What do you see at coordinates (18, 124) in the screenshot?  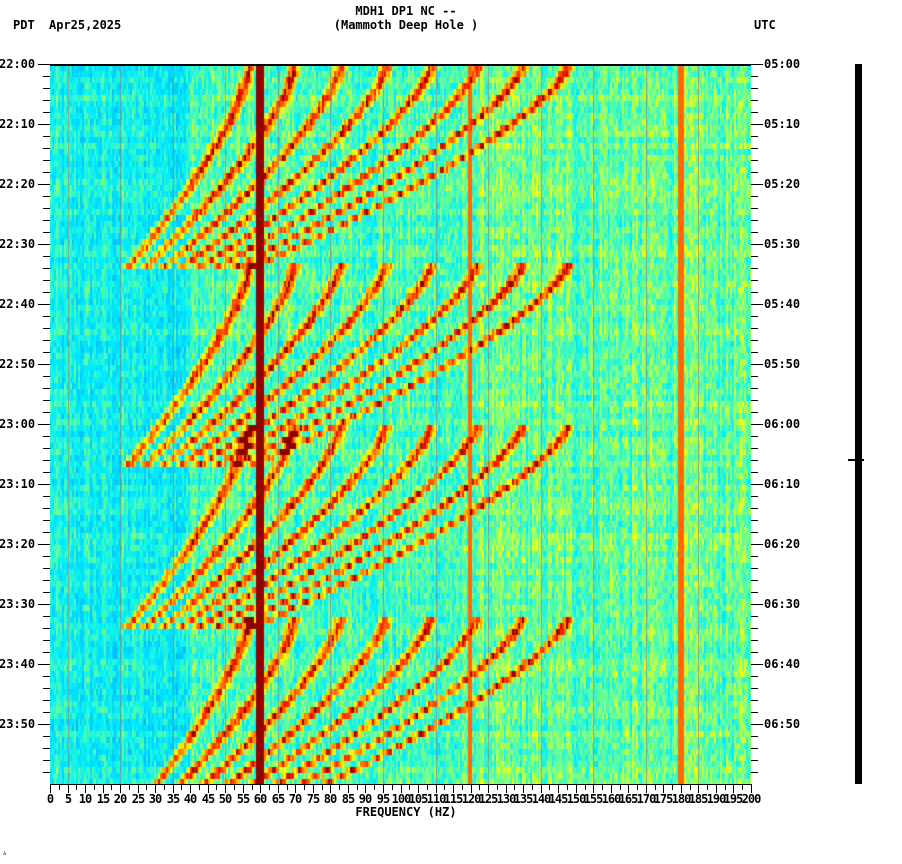 I see `y-tick-label: 22:10` at bounding box center [18, 124].